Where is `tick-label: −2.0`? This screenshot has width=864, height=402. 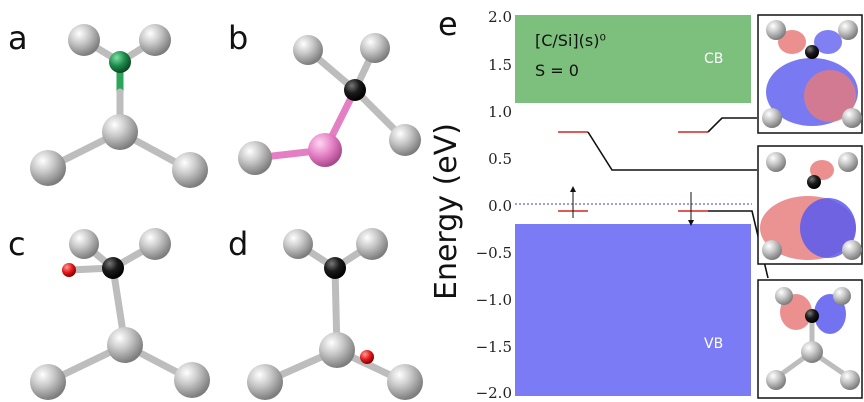 tick-label: −2.0 is located at coordinates (494, 393).